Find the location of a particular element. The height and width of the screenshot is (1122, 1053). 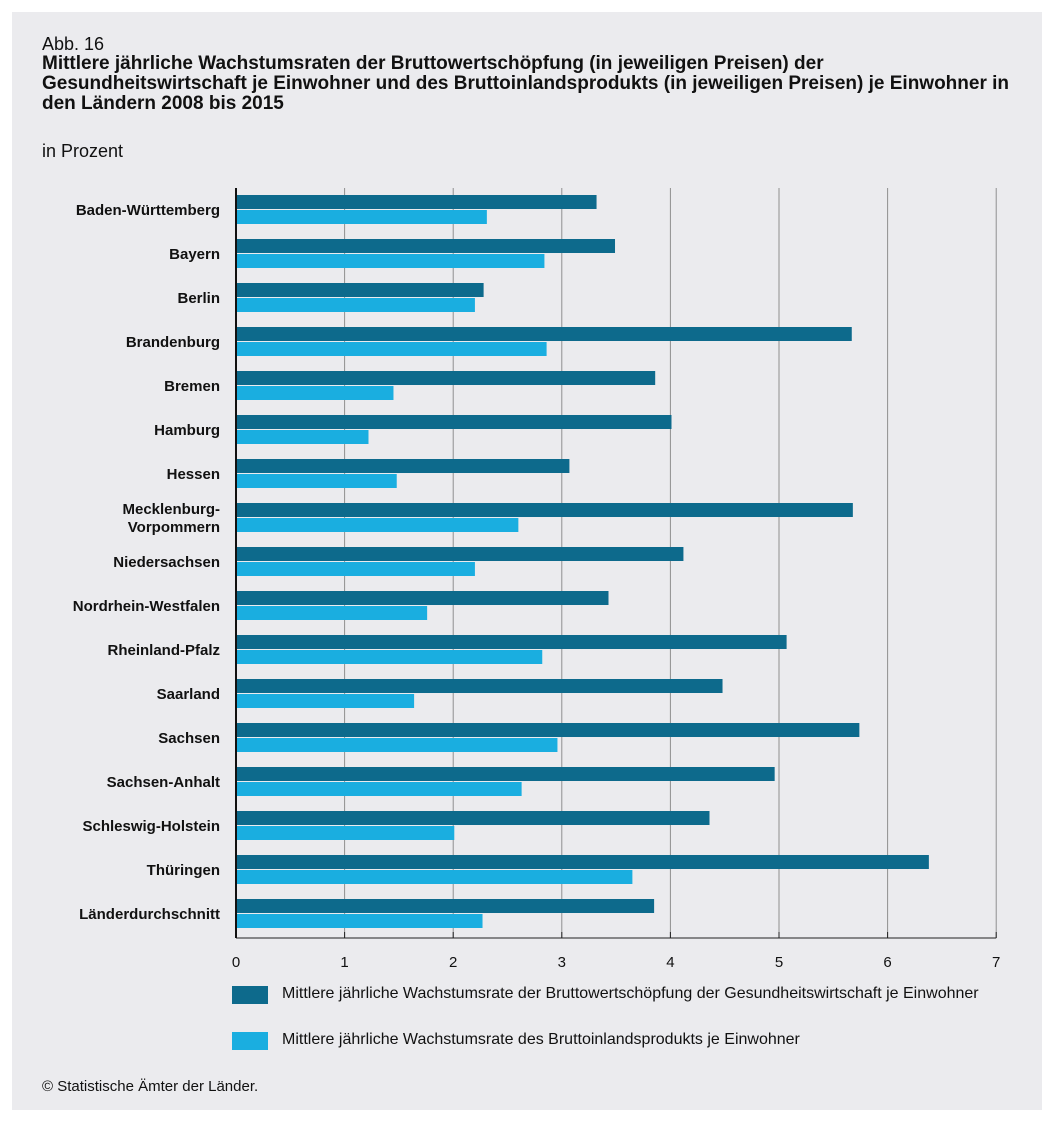

category-label: Rheinland-Pfalz is located at coordinates (163, 650).